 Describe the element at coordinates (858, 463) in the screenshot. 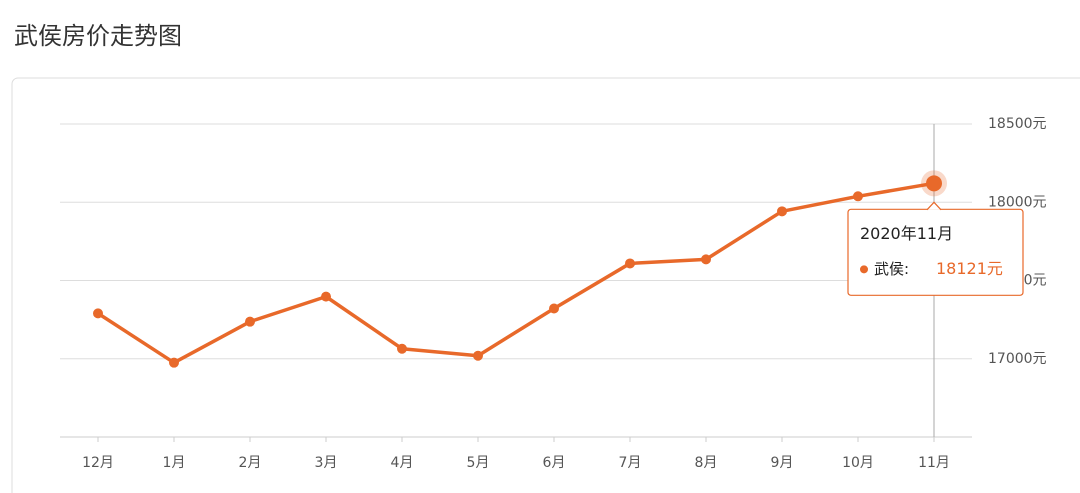

I see `x-tick-label: 10月` at that location.